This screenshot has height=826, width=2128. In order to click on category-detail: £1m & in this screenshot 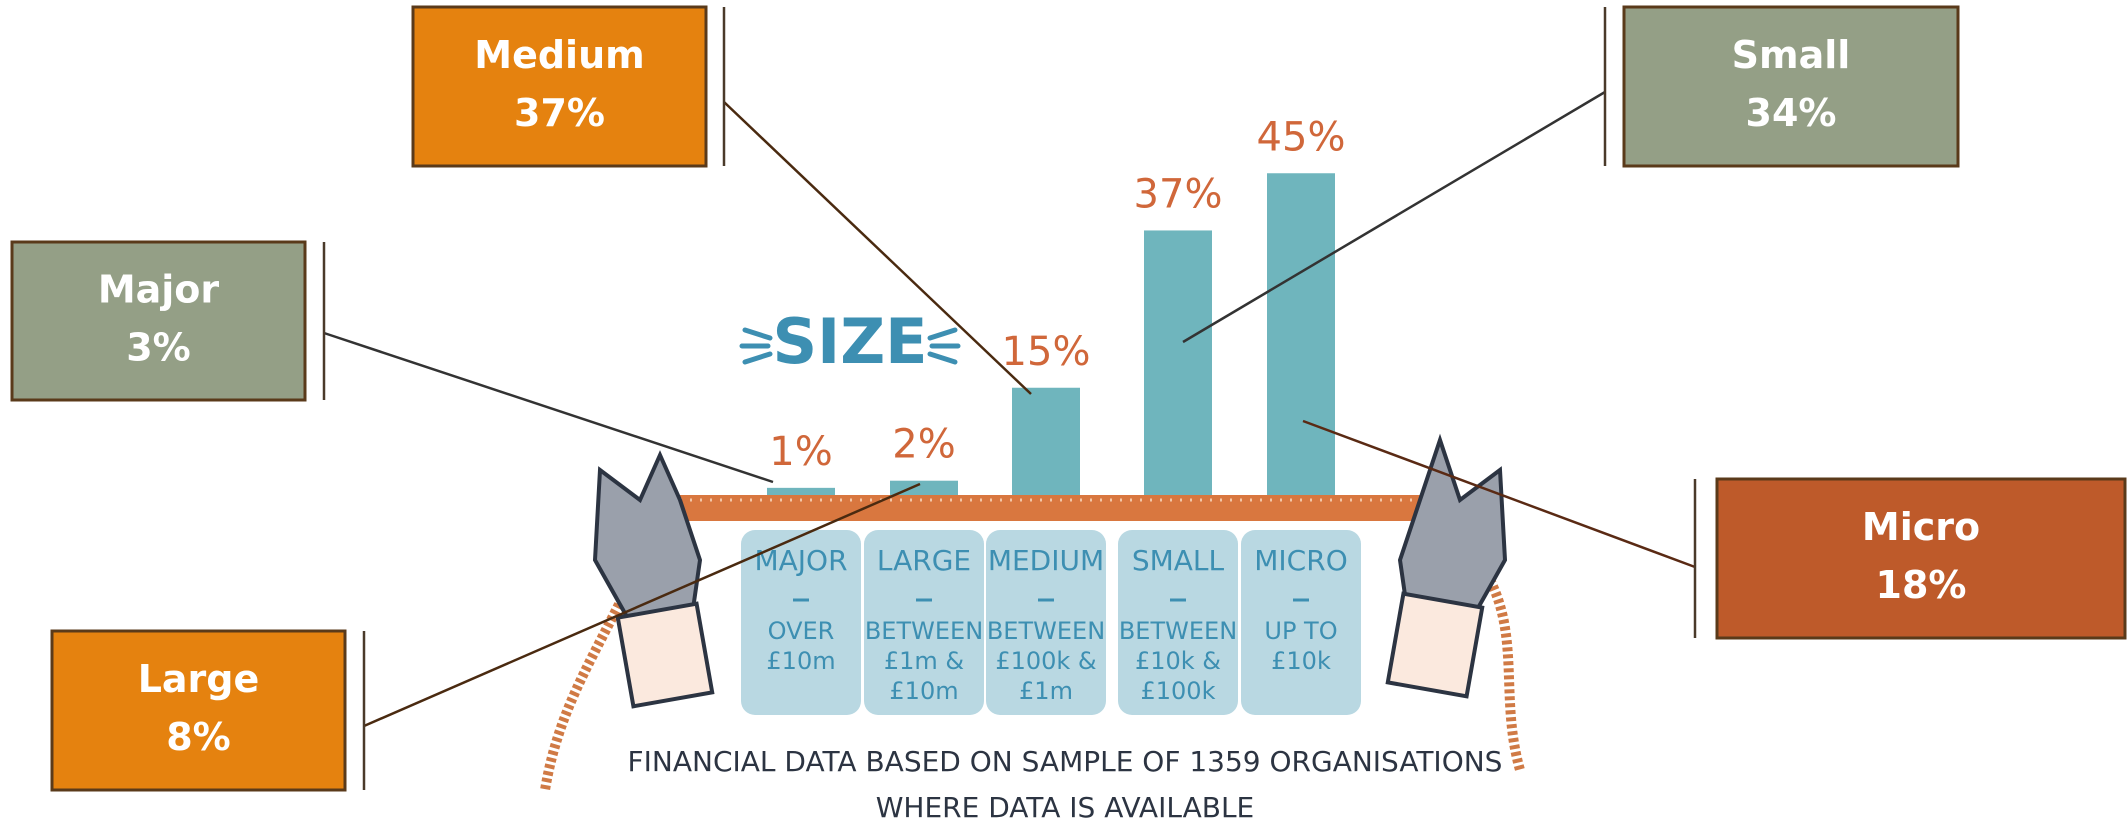, I will do `click(924, 661)`.